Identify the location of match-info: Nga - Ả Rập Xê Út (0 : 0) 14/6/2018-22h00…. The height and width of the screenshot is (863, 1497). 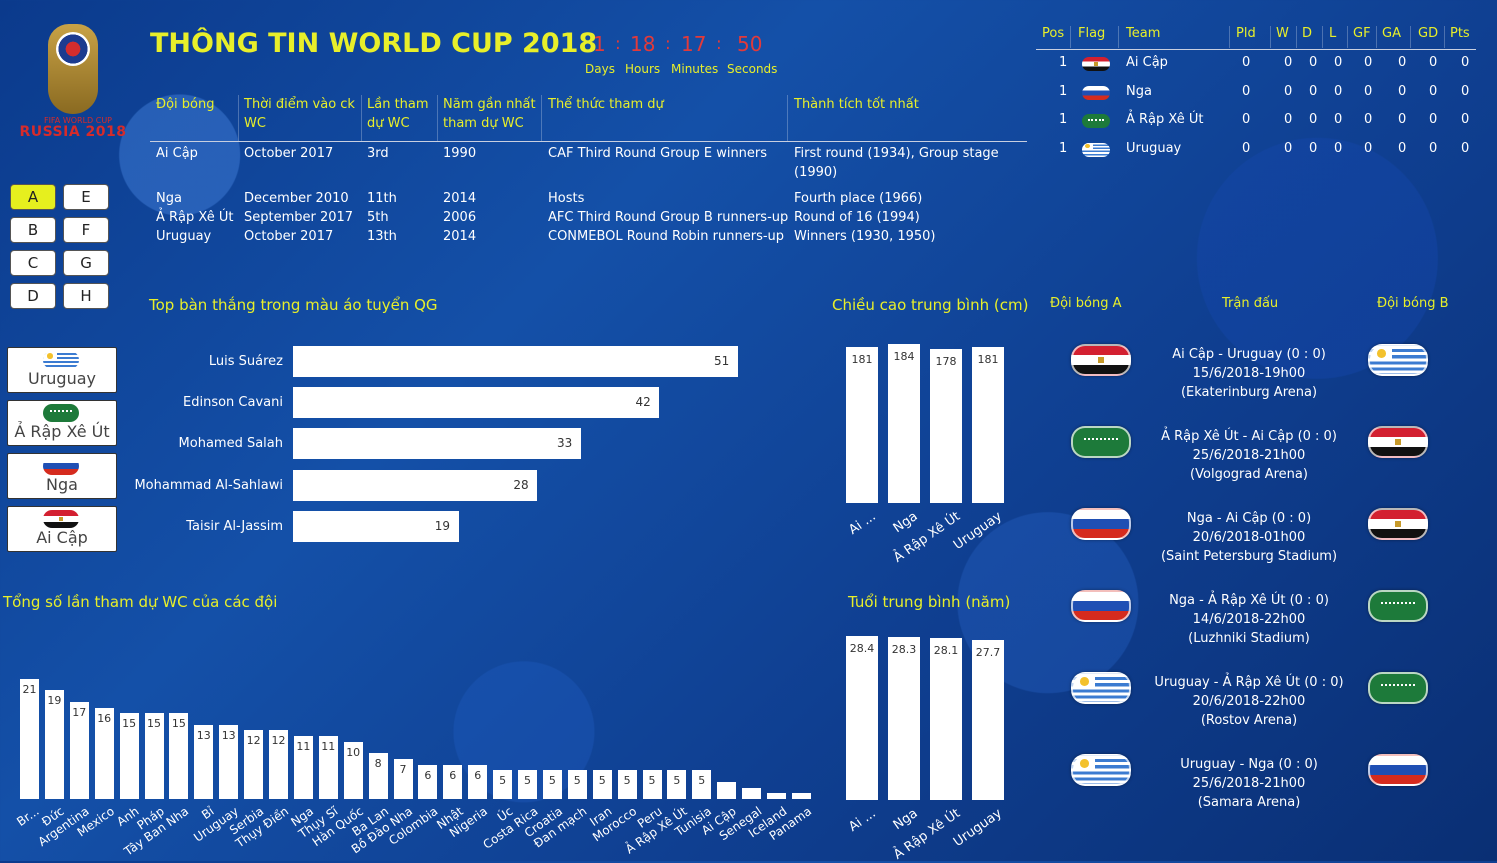
(1249, 619).